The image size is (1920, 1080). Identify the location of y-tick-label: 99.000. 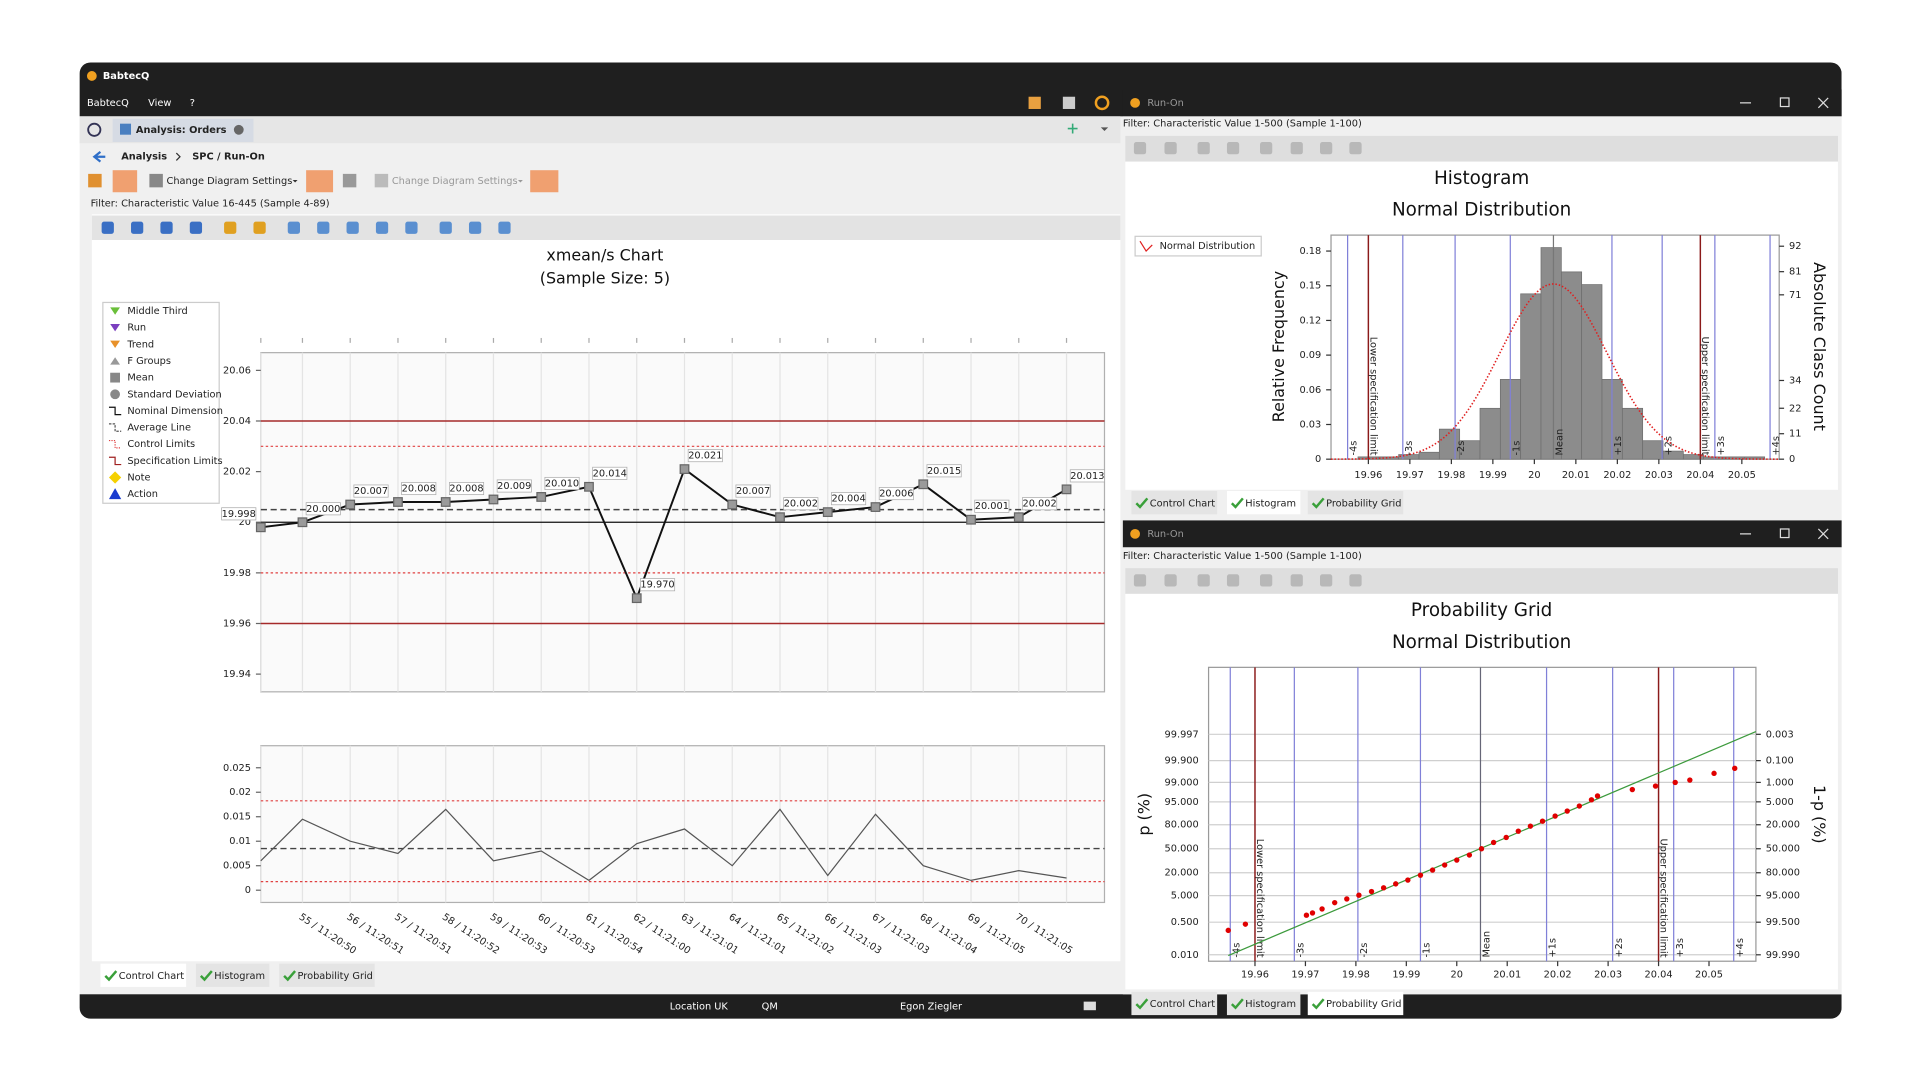
(1182, 782).